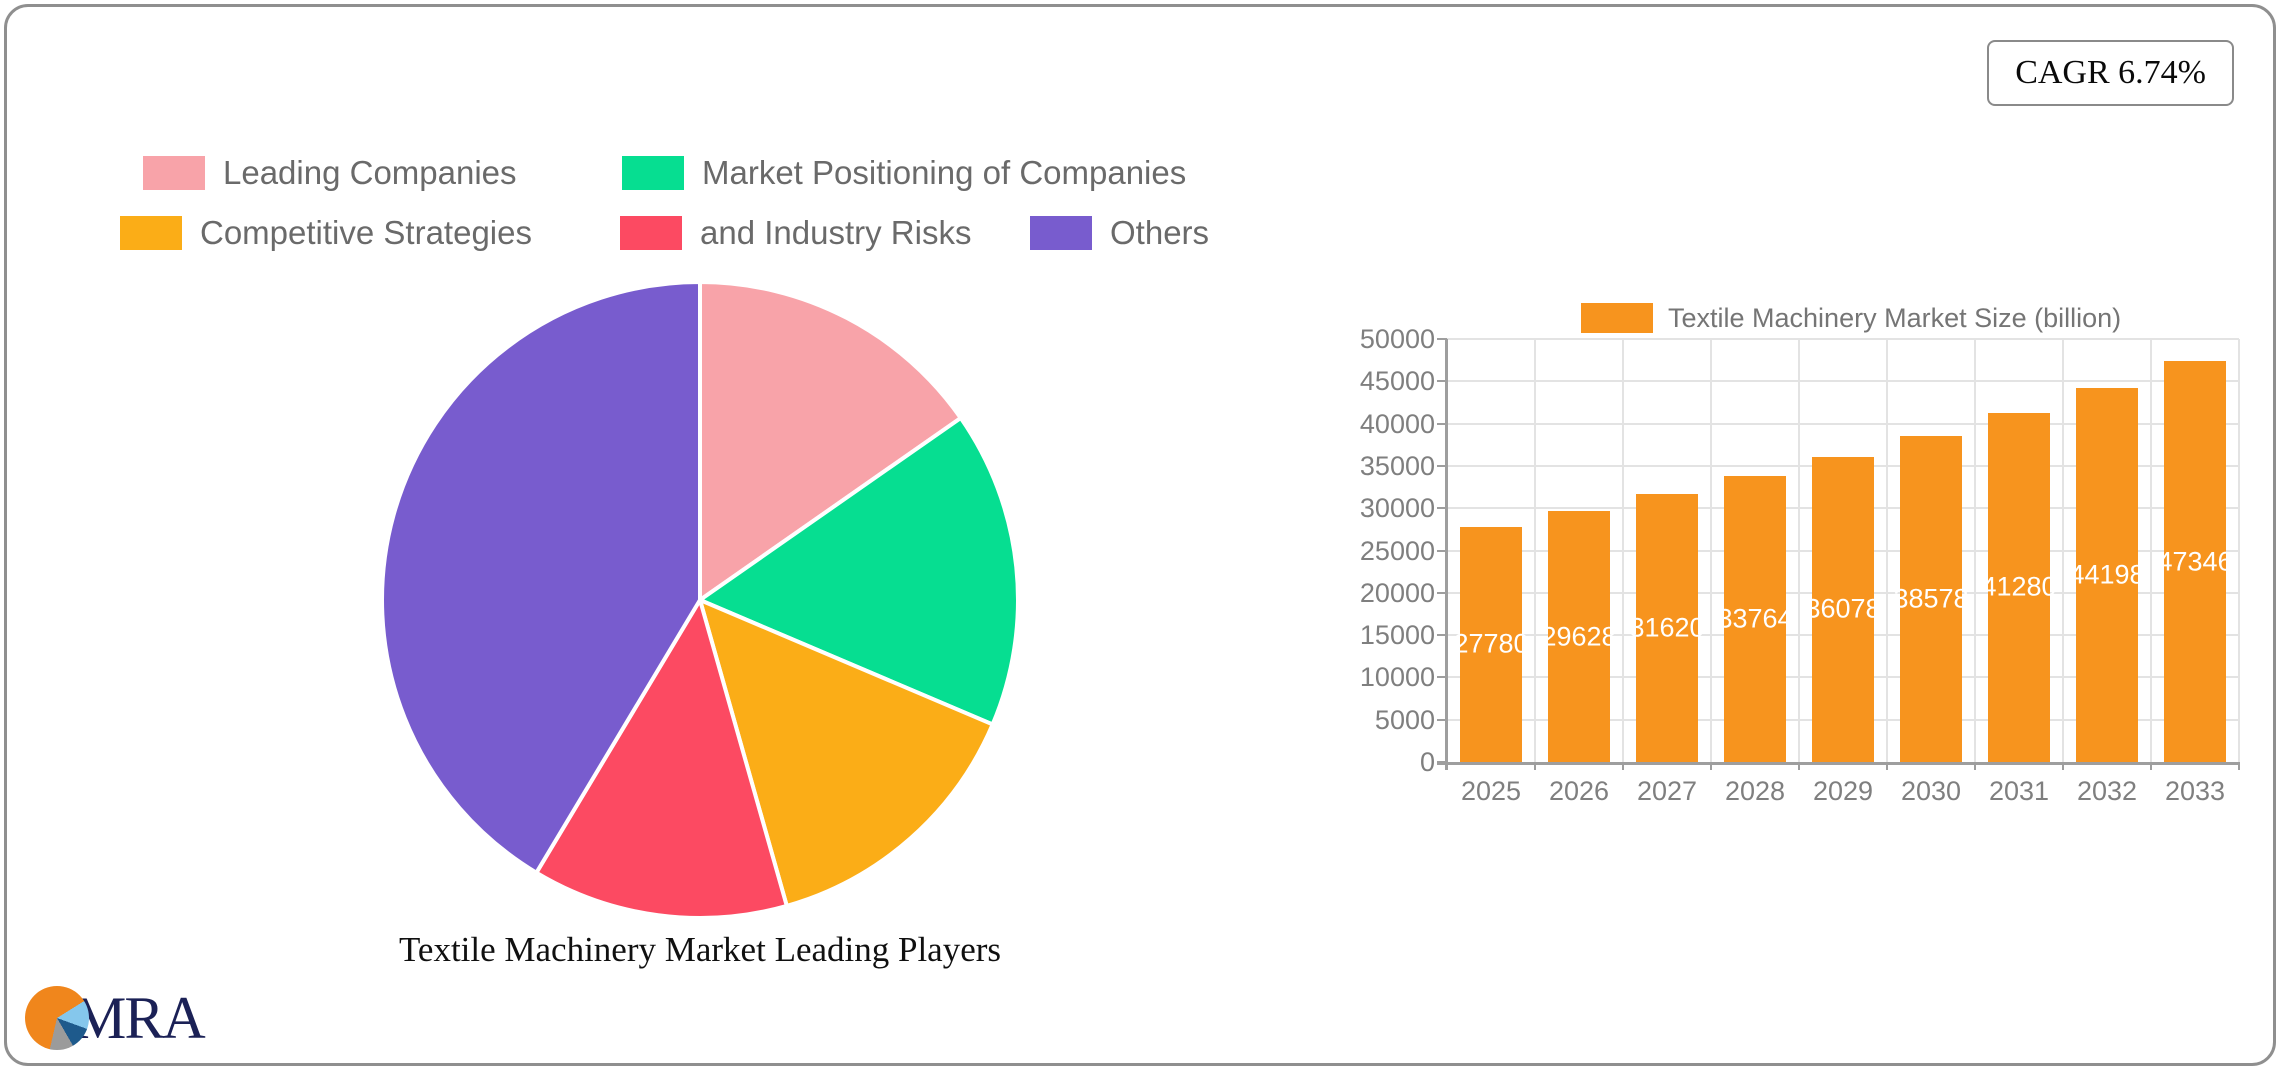 The height and width of the screenshot is (1070, 2280). I want to click on x-axis-label: 2025, so click(1491, 791).